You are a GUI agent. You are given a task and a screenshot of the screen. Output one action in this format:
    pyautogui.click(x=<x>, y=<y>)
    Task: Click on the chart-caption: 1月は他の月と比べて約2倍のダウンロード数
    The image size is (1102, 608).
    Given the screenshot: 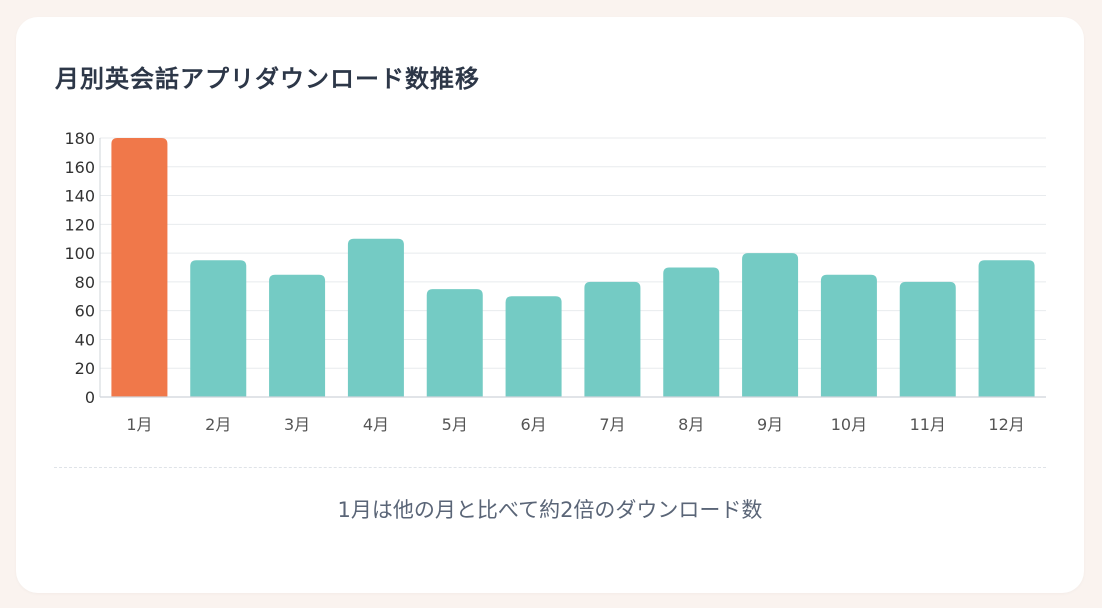 What is the action you would take?
    pyautogui.click(x=550, y=510)
    